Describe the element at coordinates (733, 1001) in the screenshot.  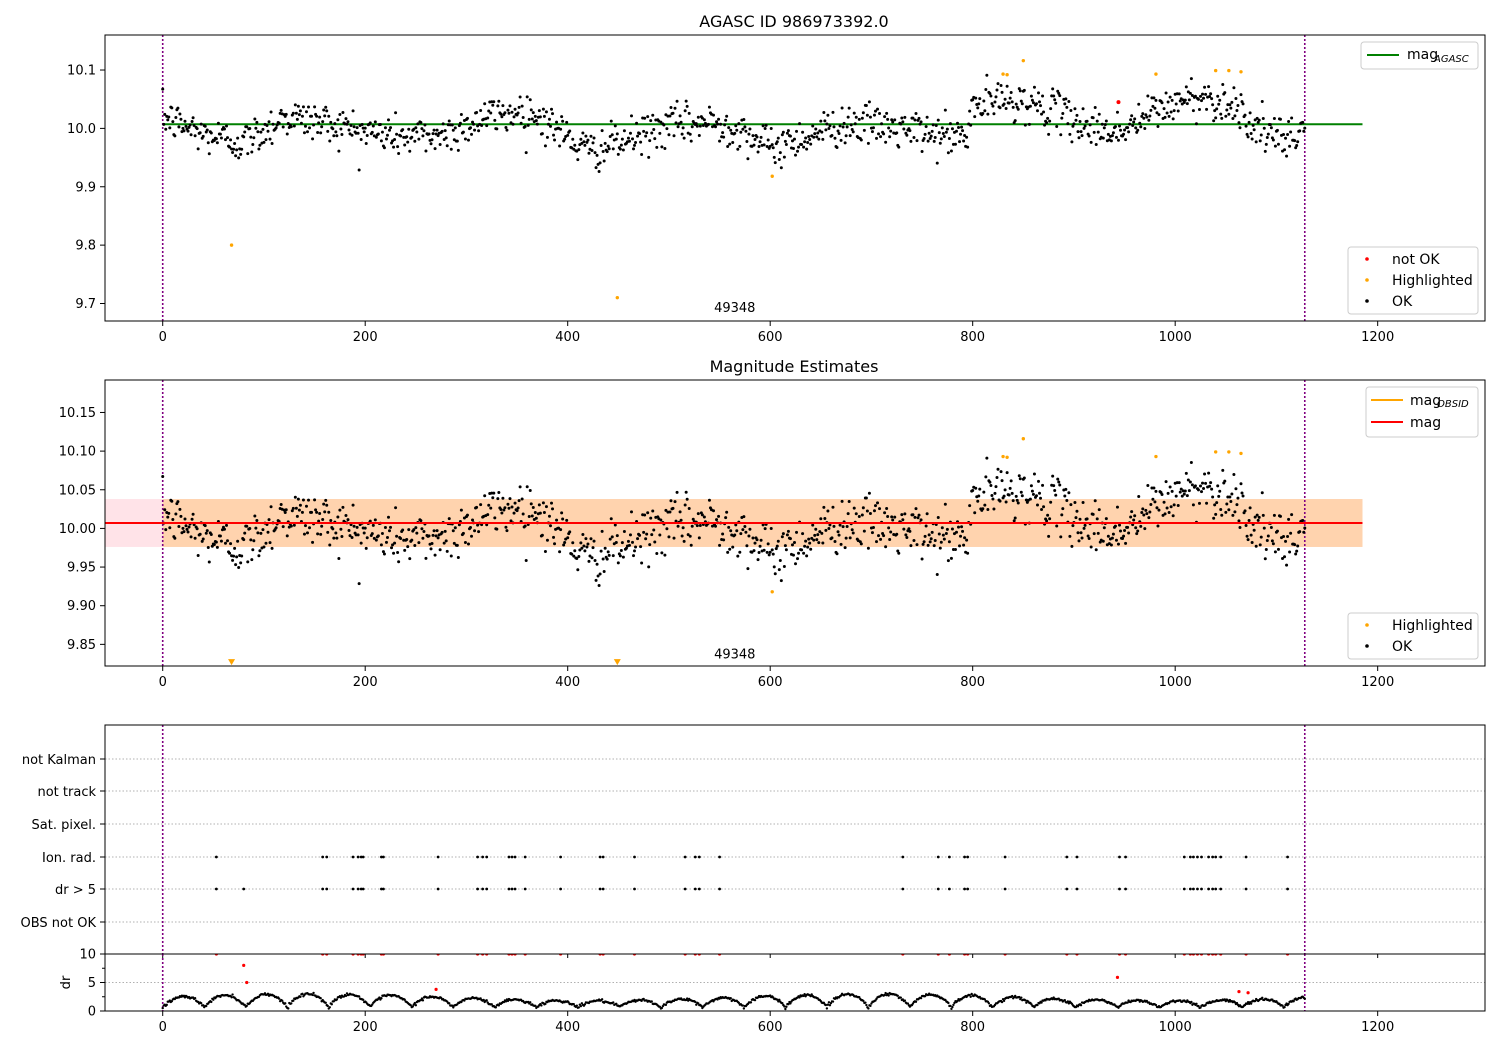
I see `panel4-dr-series` at that location.